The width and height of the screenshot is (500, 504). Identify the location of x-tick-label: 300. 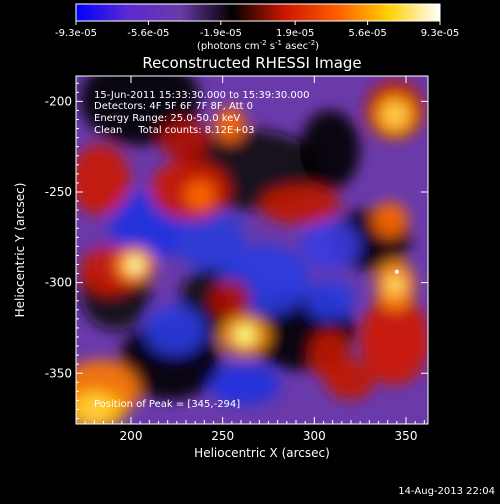
(314, 436).